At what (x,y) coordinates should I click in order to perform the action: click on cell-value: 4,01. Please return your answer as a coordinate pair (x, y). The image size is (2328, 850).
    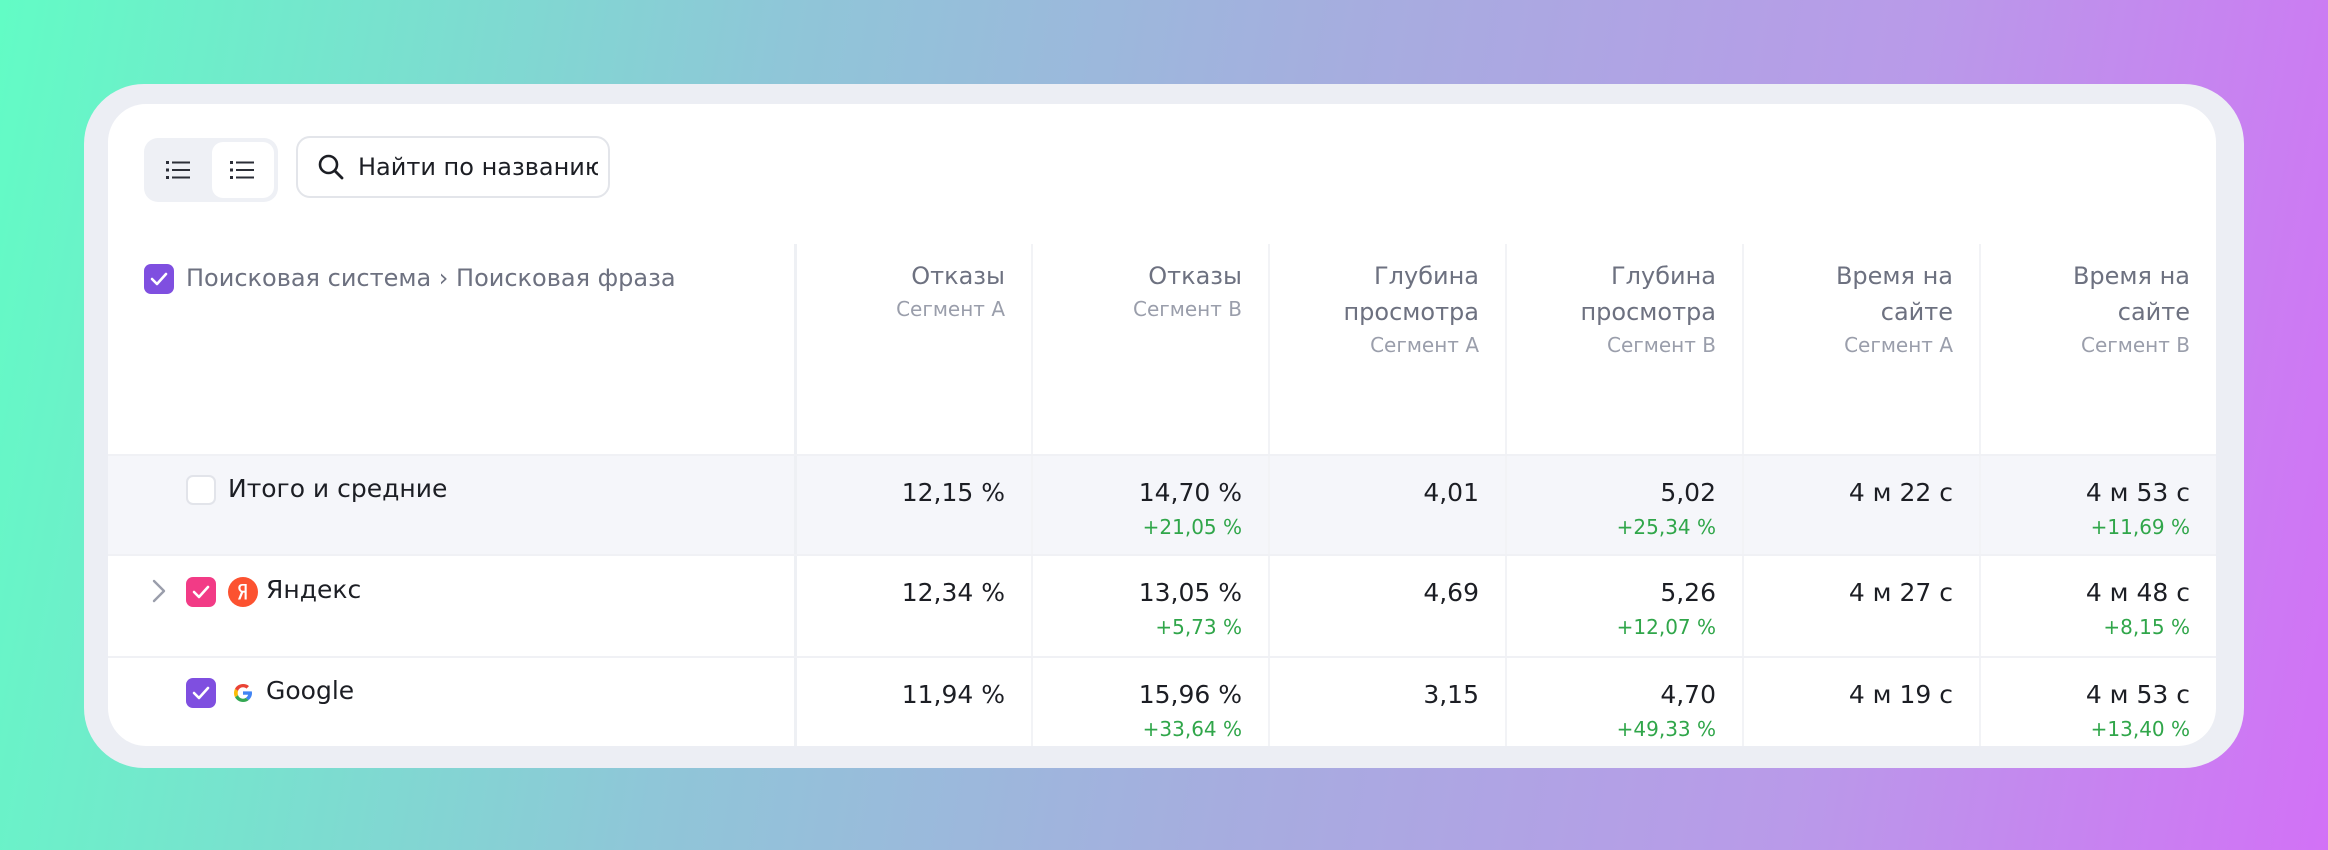
    Looking at the image, I should click on (1451, 492).